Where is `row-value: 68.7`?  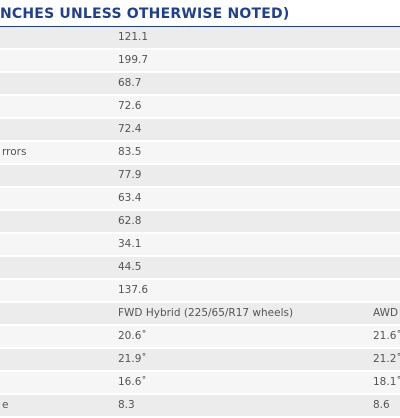
row-value: 68.7 is located at coordinates (130, 83).